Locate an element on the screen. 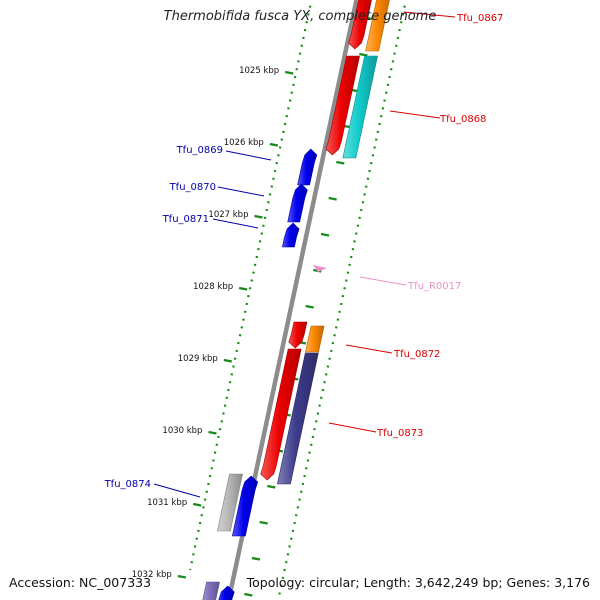 Image resolution: width=600 pixels, height=600 pixels. gene-label-tfu-r0017: Tfu_R0017 is located at coordinates (434, 286).